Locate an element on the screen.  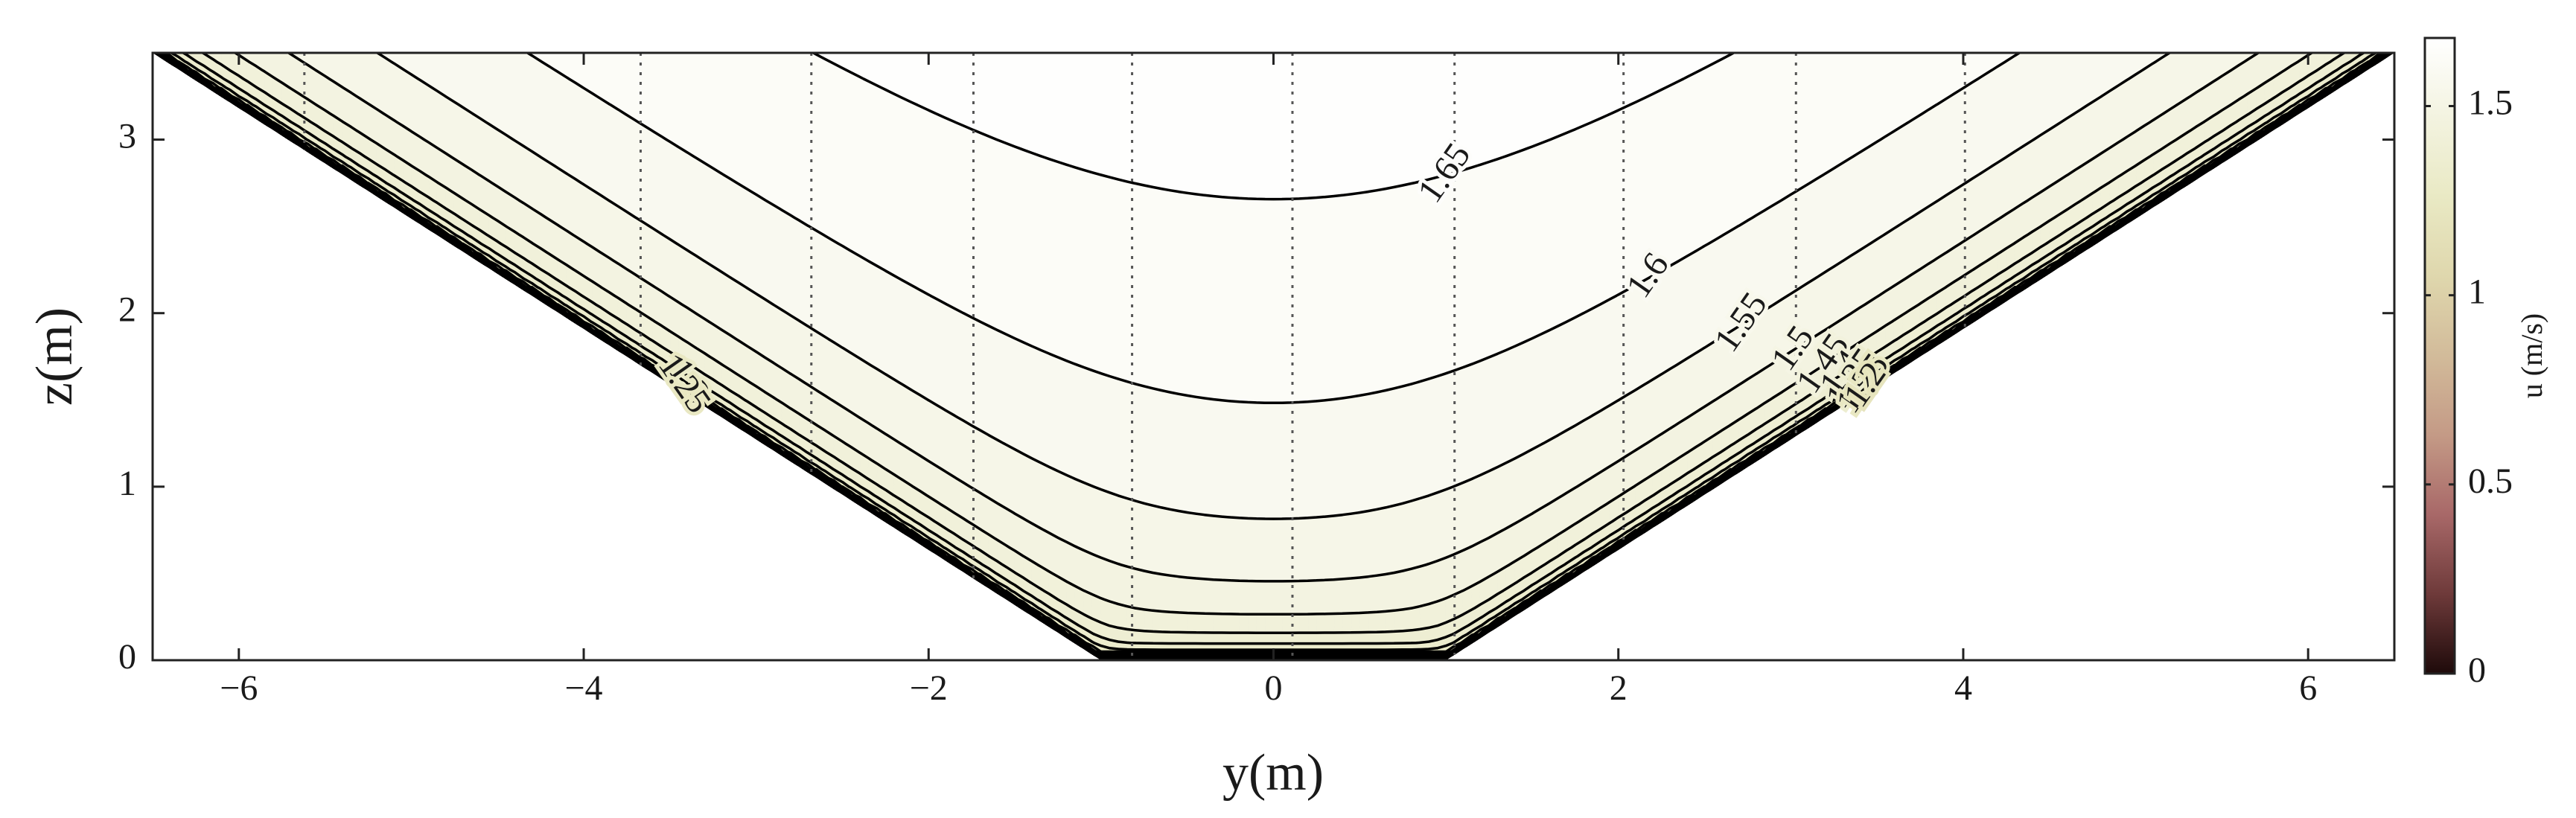
x-tick-label: 4 is located at coordinates (1963, 688).